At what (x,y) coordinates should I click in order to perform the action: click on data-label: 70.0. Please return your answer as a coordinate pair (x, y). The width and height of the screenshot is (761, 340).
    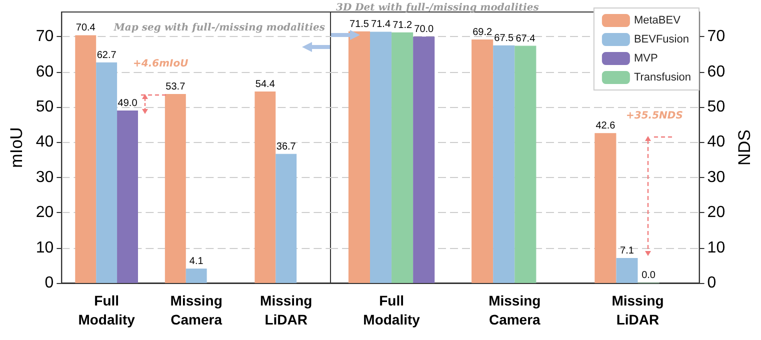
    Looking at the image, I should click on (424, 30).